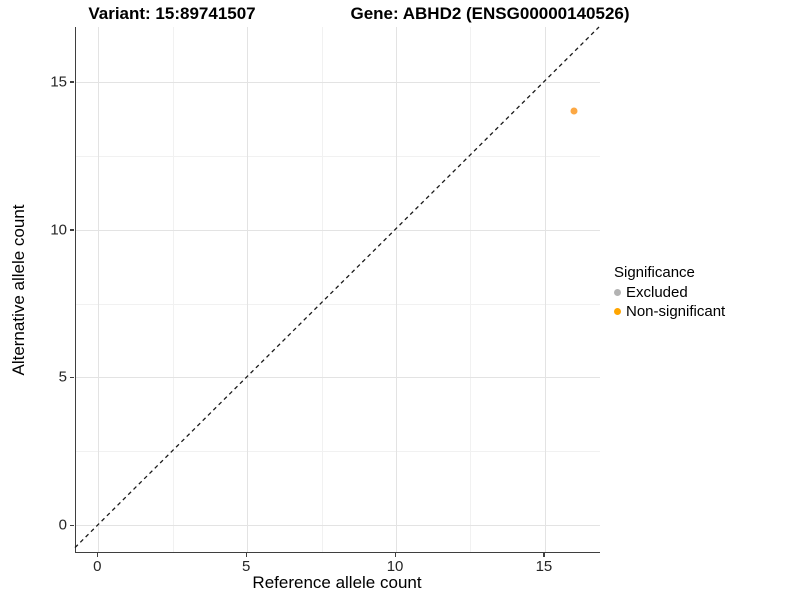  Describe the element at coordinates (337, 582) in the screenshot. I see `x-axis-title: Reference allele count` at that location.